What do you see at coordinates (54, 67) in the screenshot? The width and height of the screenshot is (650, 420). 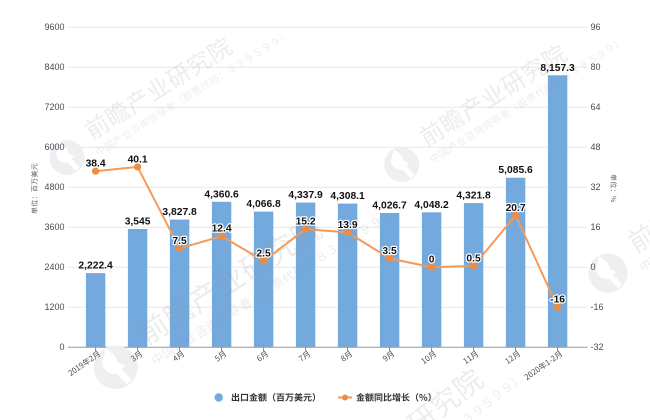 I see `svg-text: 8400` at bounding box center [54, 67].